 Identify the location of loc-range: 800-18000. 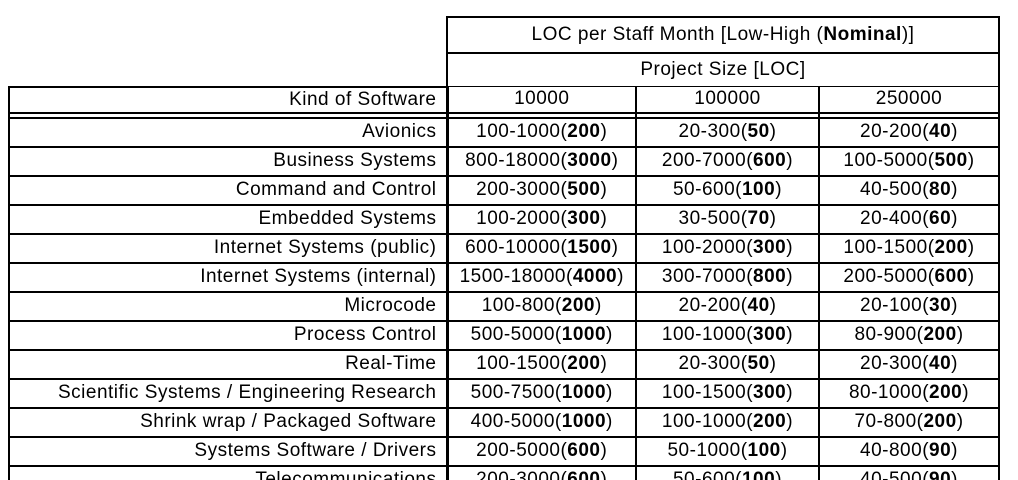
(513, 160).